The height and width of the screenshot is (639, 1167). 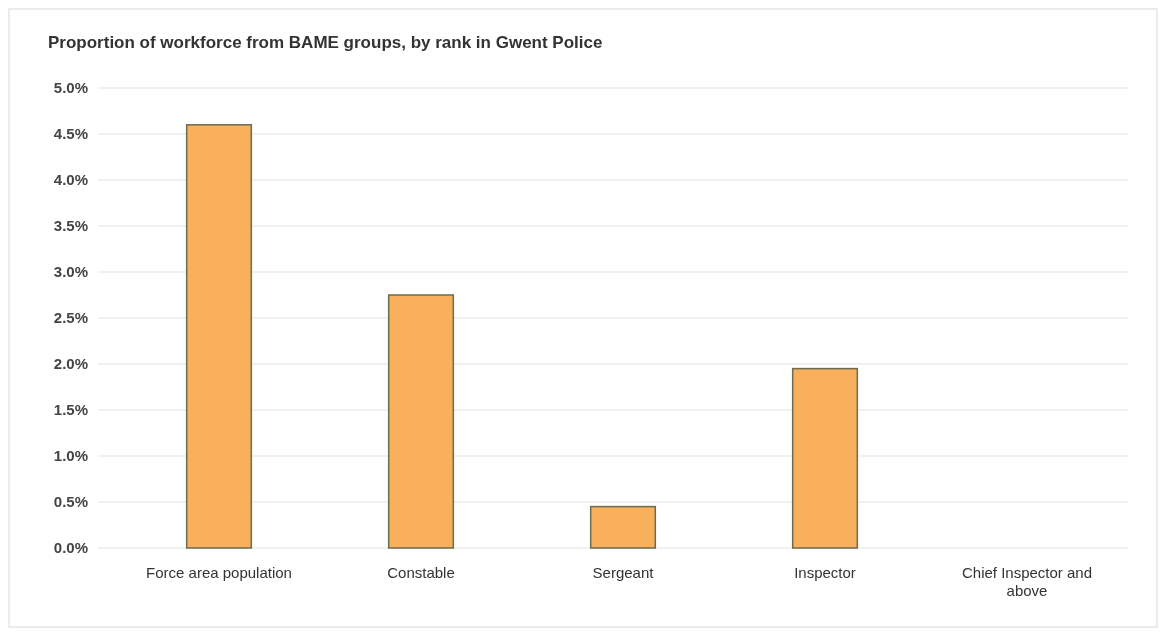 I want to click on y-tick-label: 2.5%, so click(x=70, y=318).